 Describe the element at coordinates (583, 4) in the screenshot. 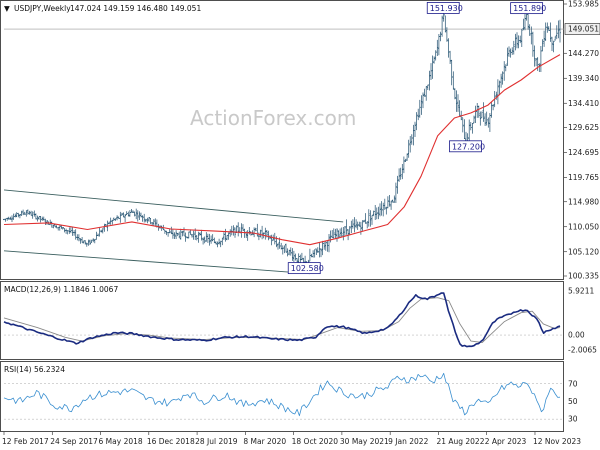

I see `price-axis-label: 153.985` at that location.